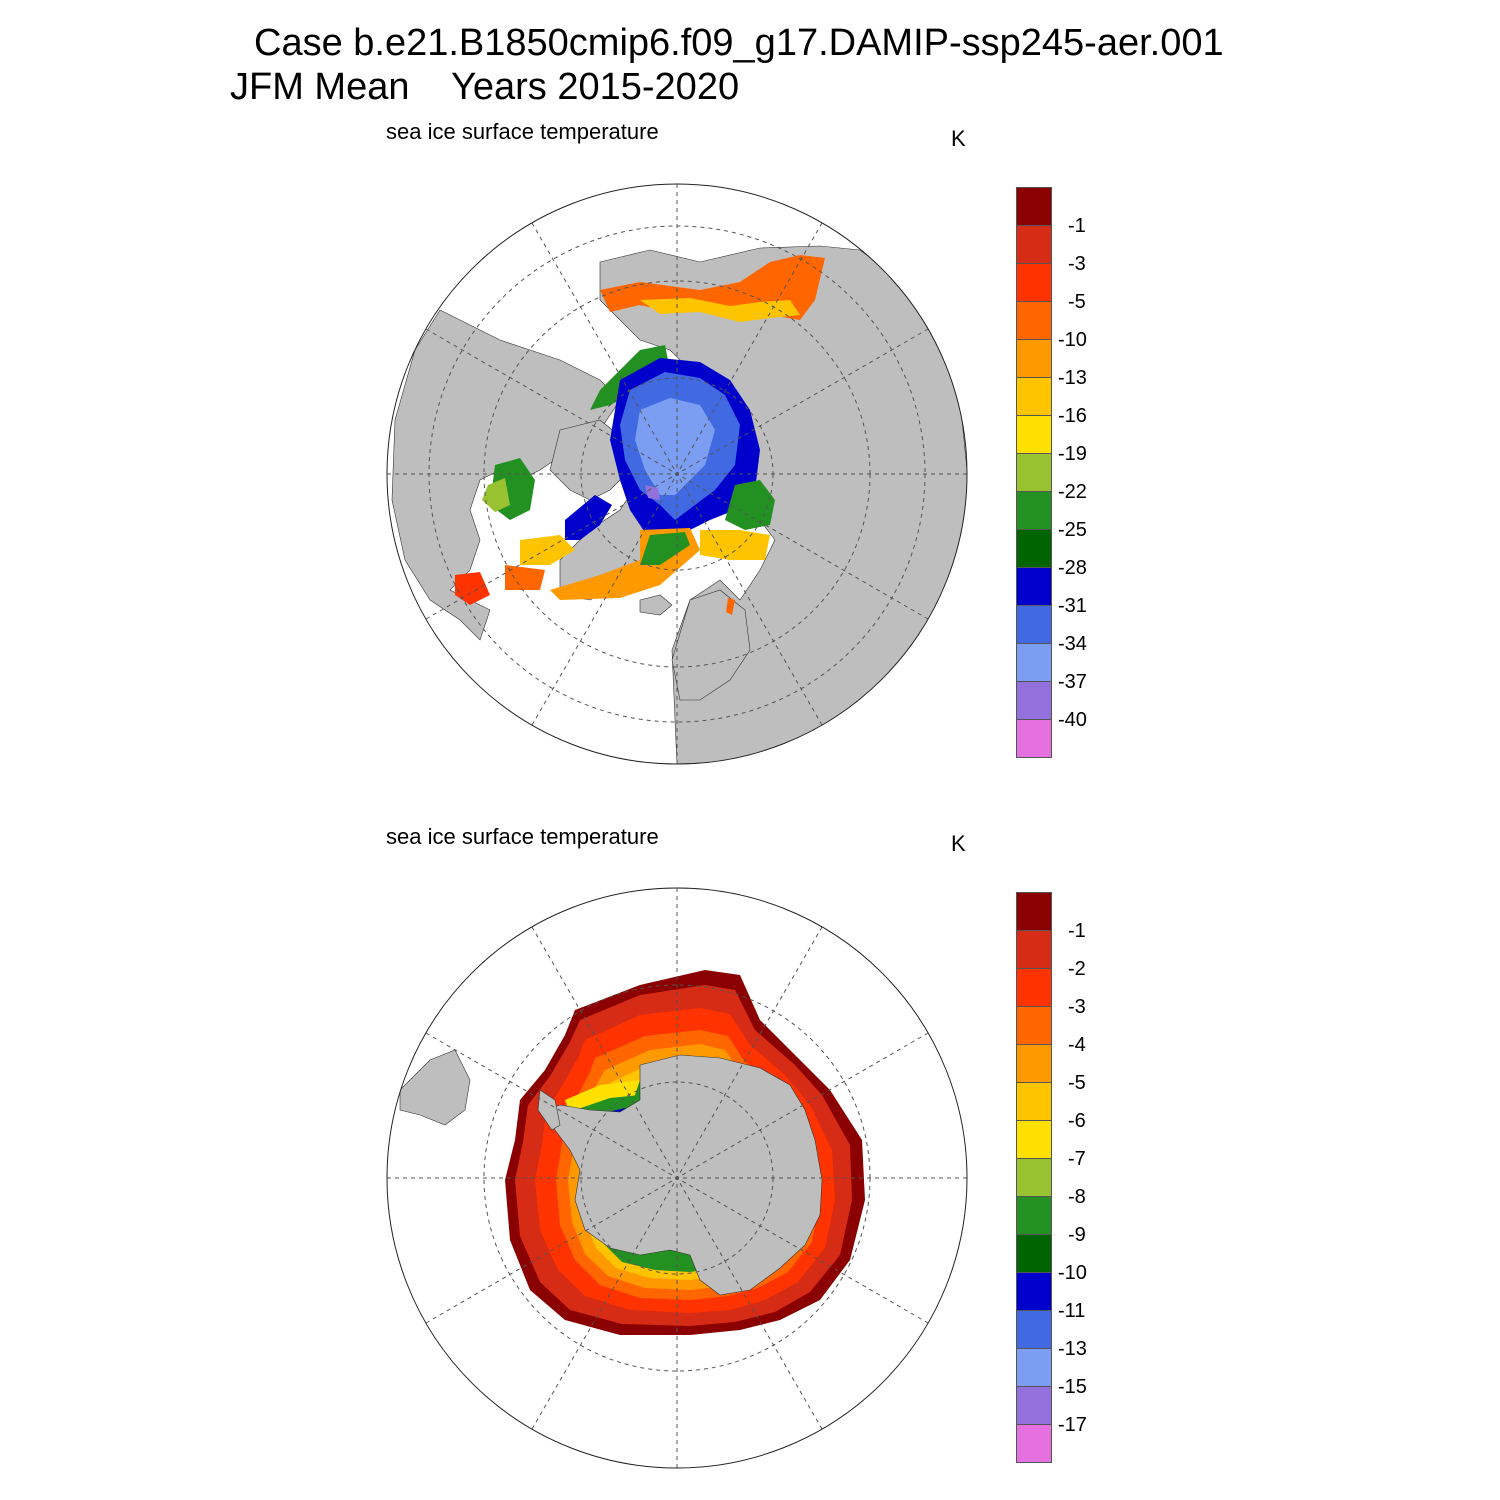 The width and height of the screenshot is (1500, 1500). What do you see at coordinates (1072, 416) in the screenshot?
I see `colorbar-tick-label: -16` at bounding box center [1072, 416].